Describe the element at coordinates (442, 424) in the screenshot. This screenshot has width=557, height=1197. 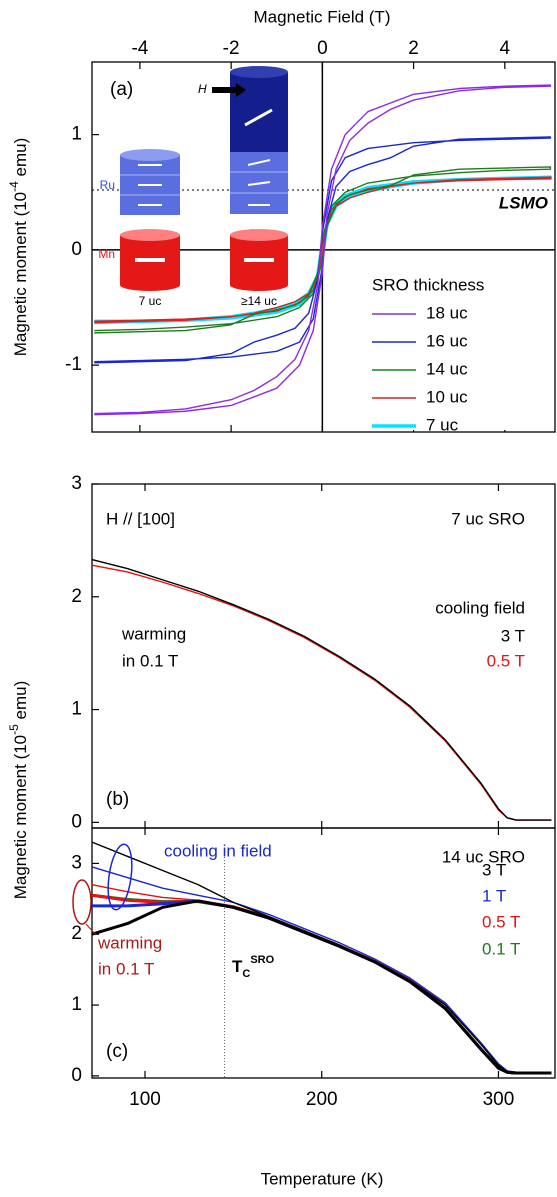
I see `legend-label: 7 uc` at that location.